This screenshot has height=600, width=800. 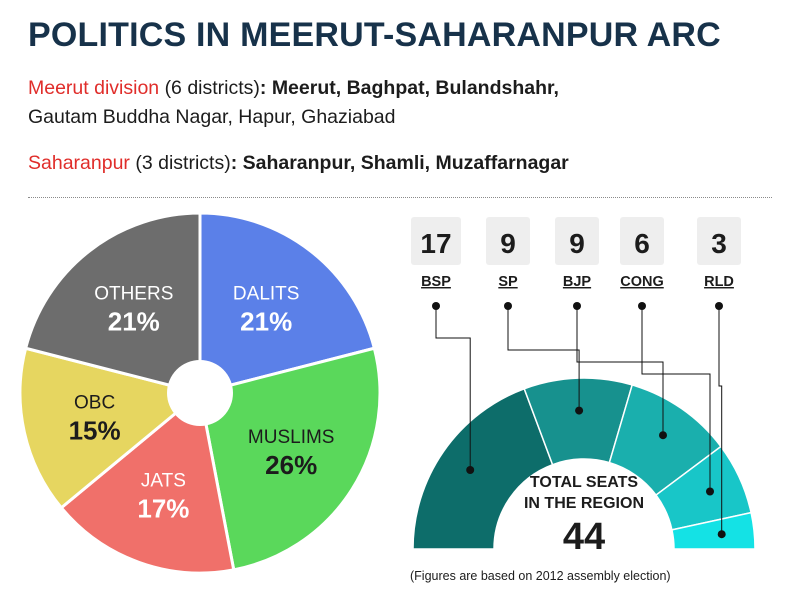 I want to click on seat-value-bsp: 17, so click(x=435, y=243).